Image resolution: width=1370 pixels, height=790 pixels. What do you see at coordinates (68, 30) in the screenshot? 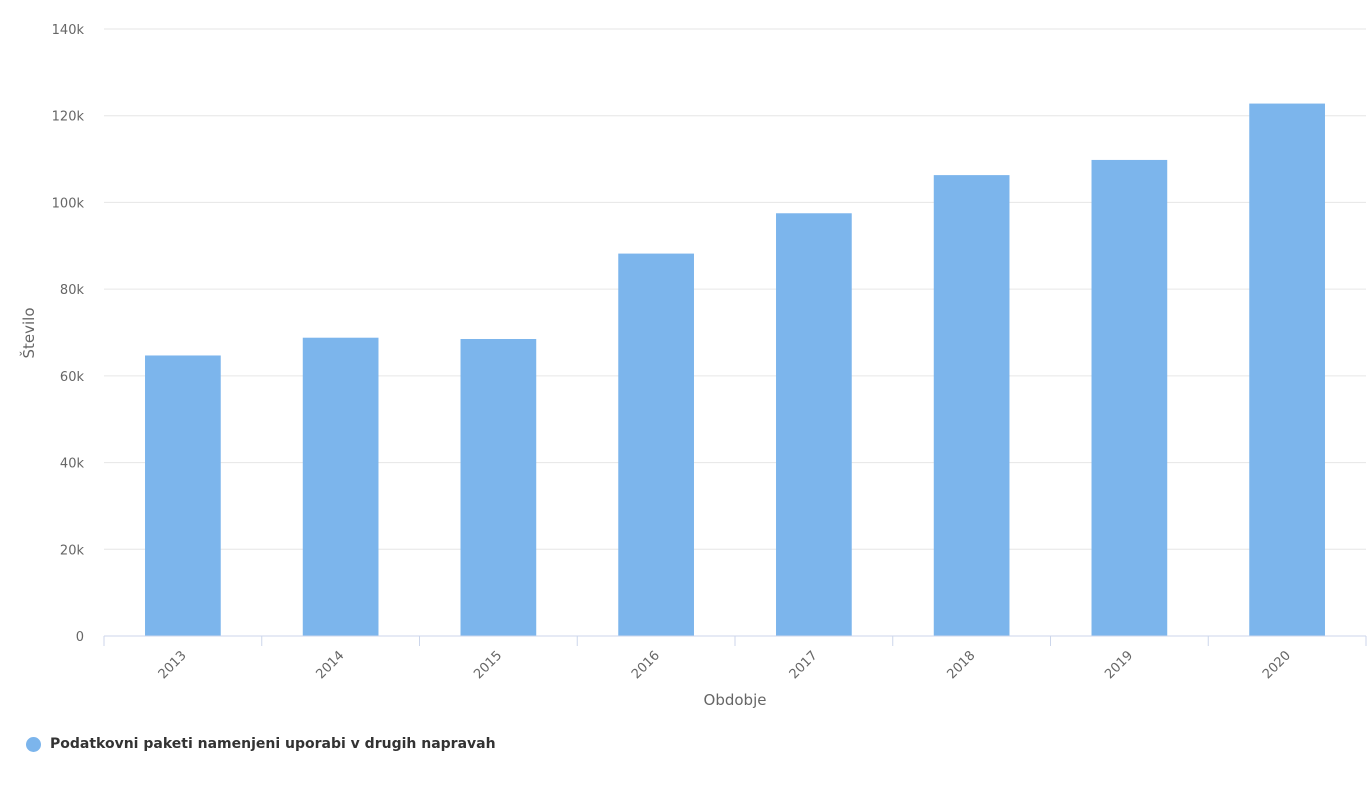
I see `y-tick-label: 140k` at bounding box center [68, 30].